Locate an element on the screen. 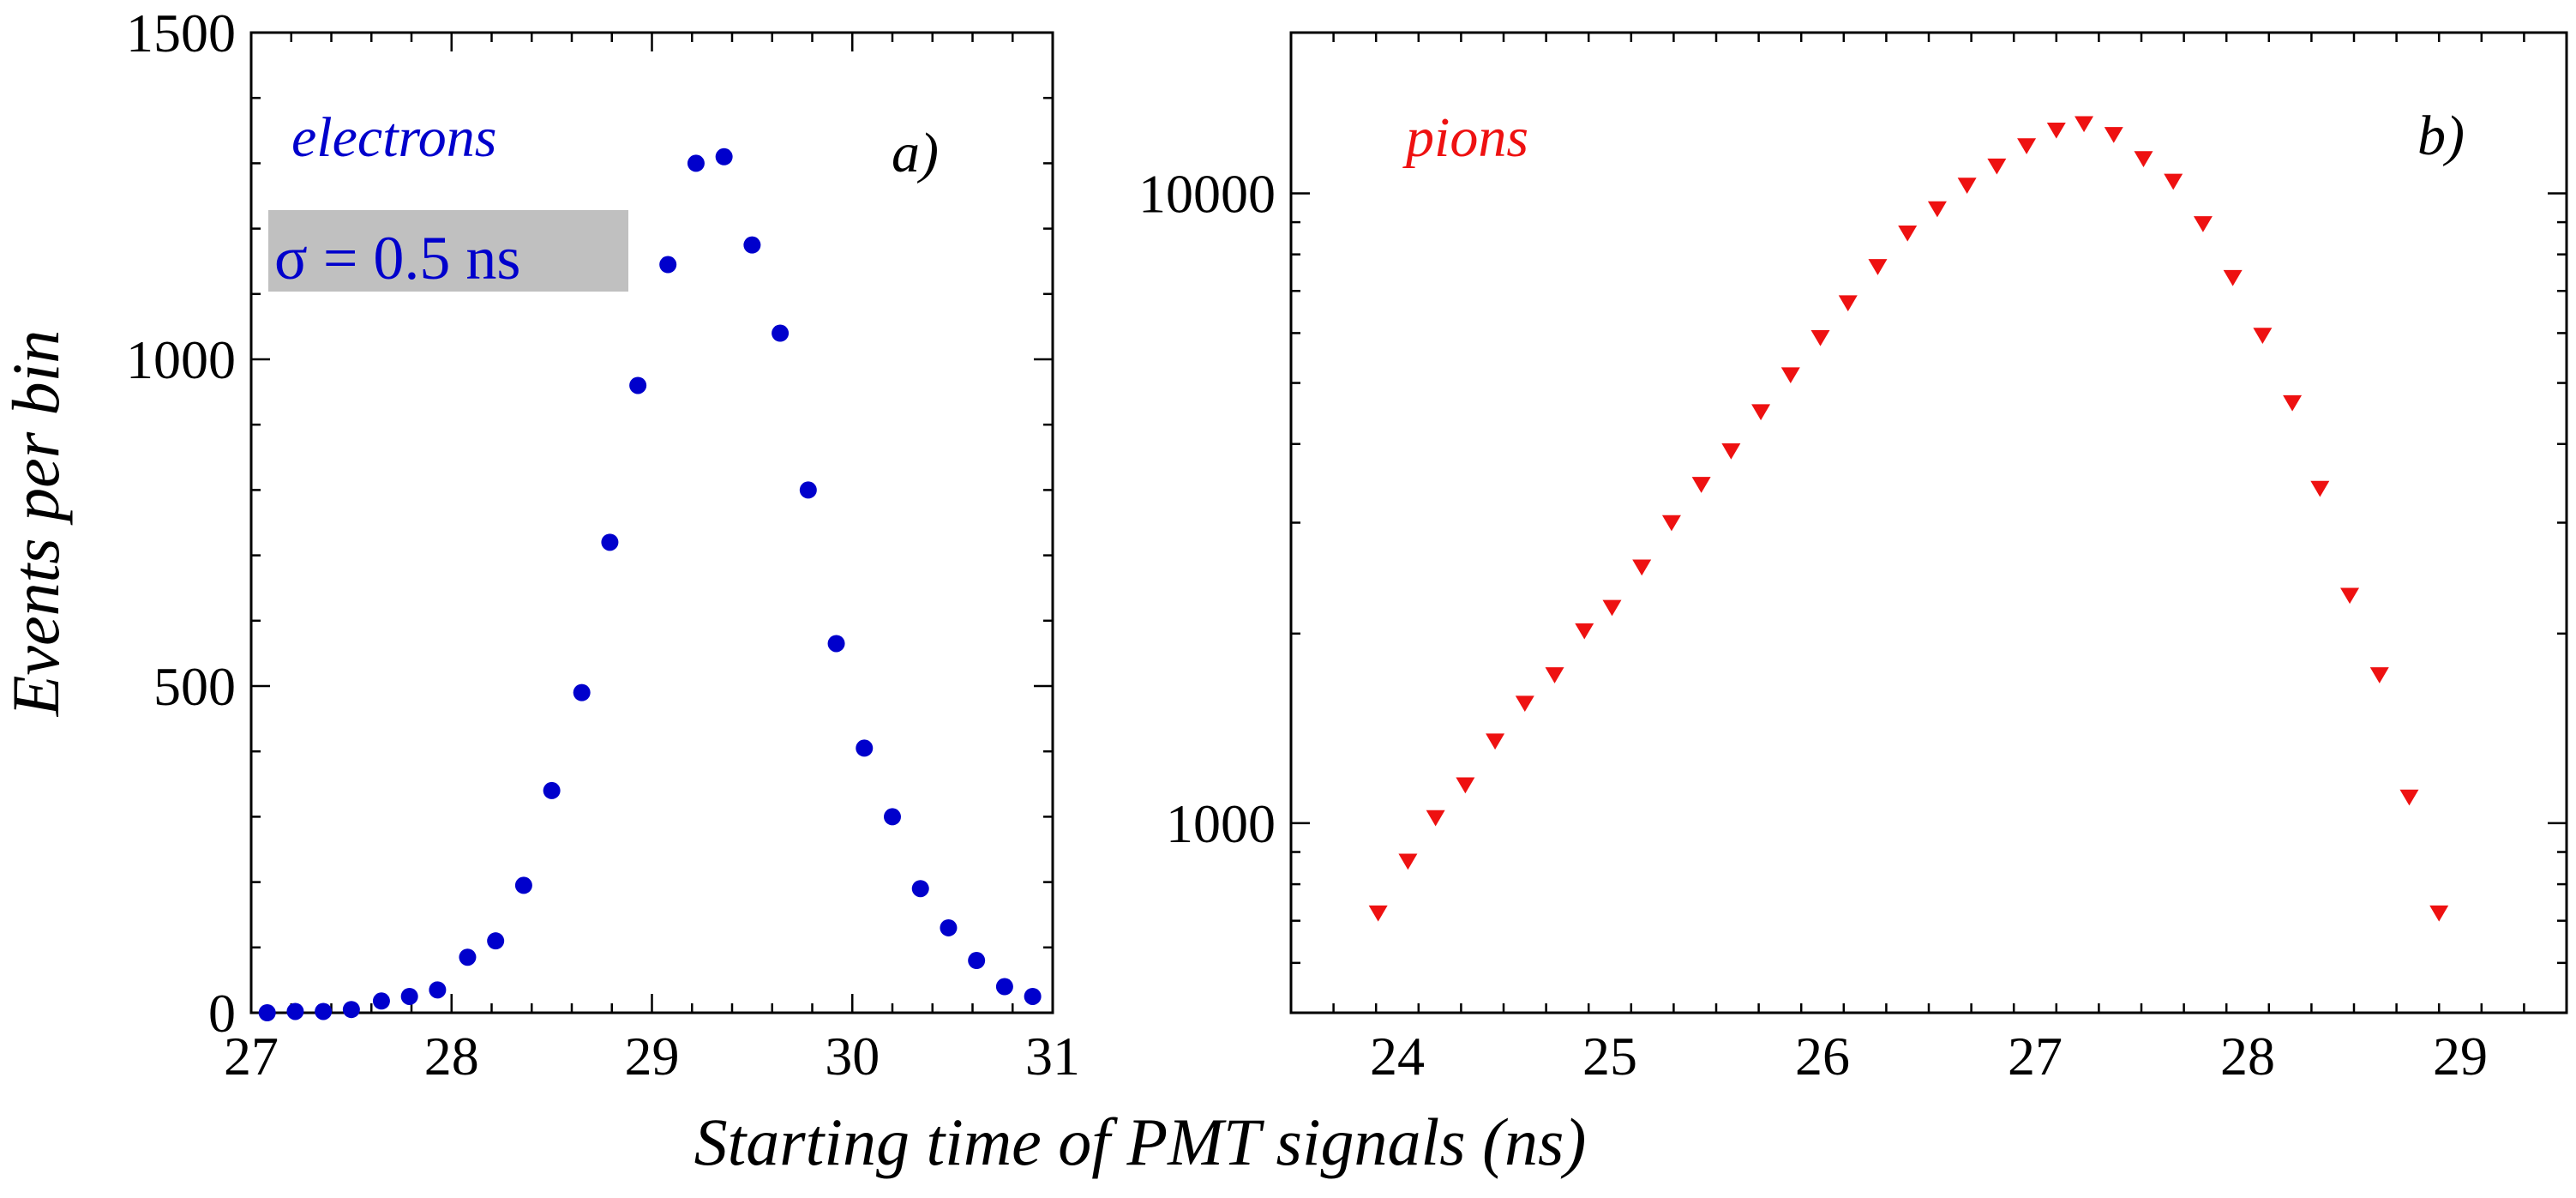 The image size is (2576, 1198). x-tick-label: 30 is located at coordinates (852, 1056).